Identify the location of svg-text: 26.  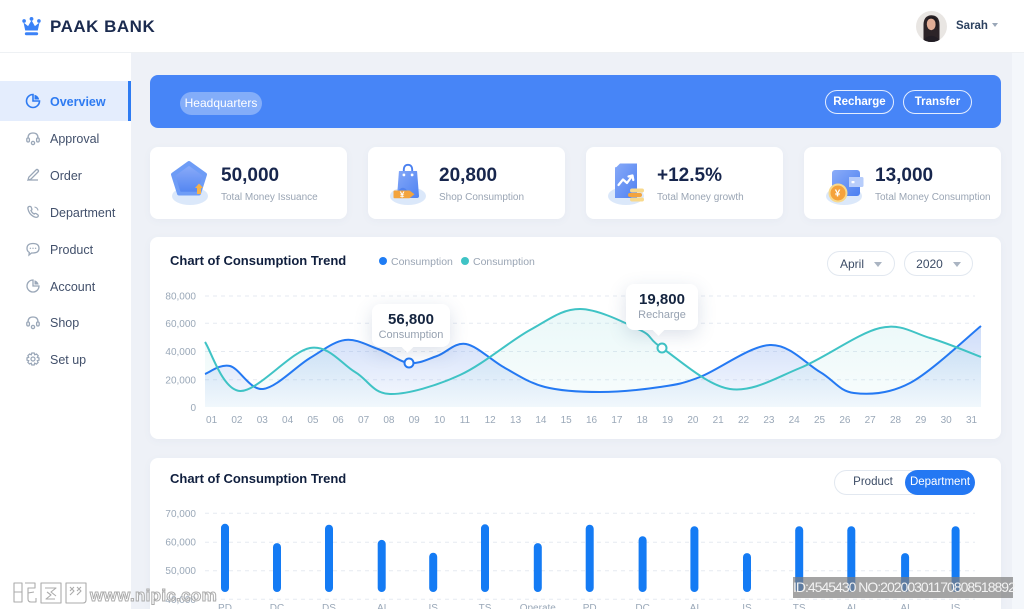
(845, 420).